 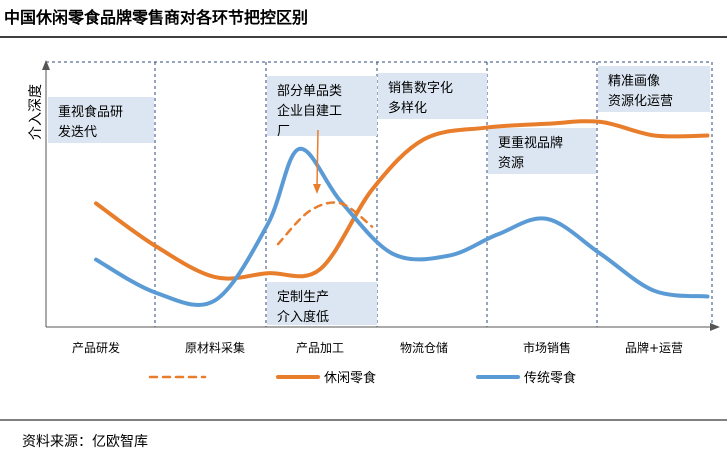 I want to click on annotation-text: 部分单品类, so click(x=309, y=91).